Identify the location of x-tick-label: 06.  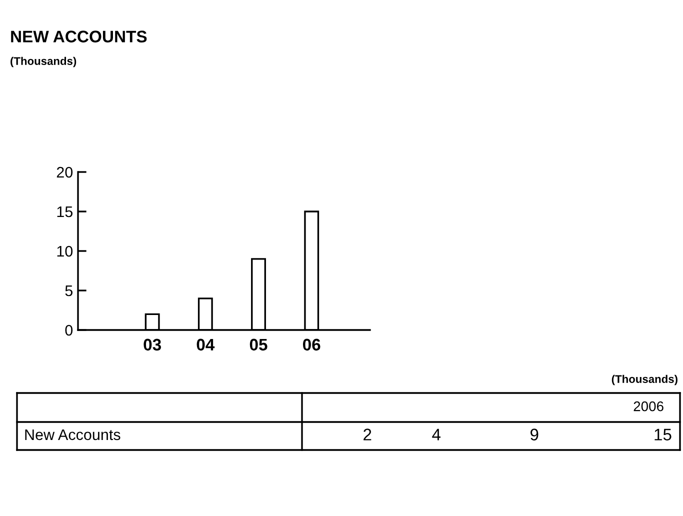
(311, 344).